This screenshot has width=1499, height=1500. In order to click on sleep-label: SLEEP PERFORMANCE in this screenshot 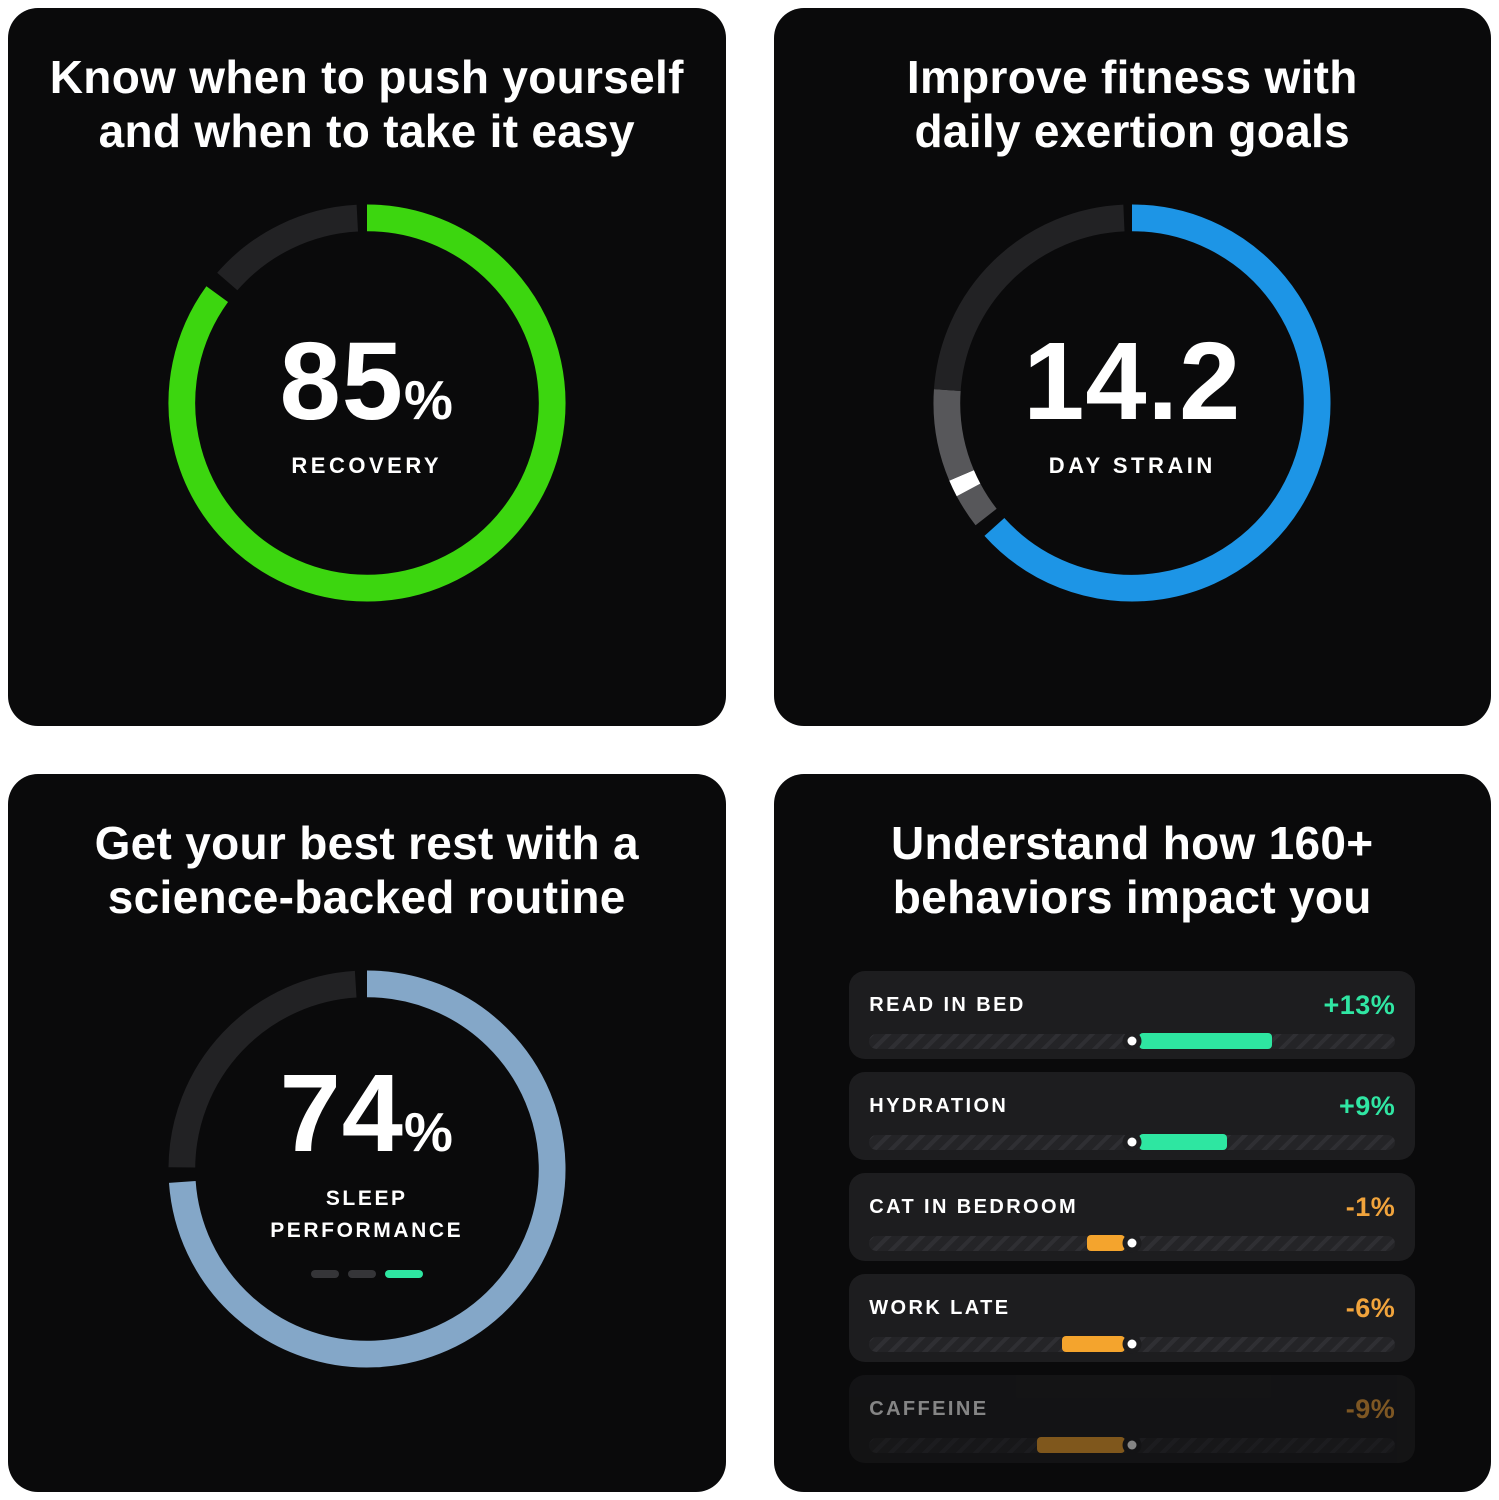, I will do `click(366, 1214)`.